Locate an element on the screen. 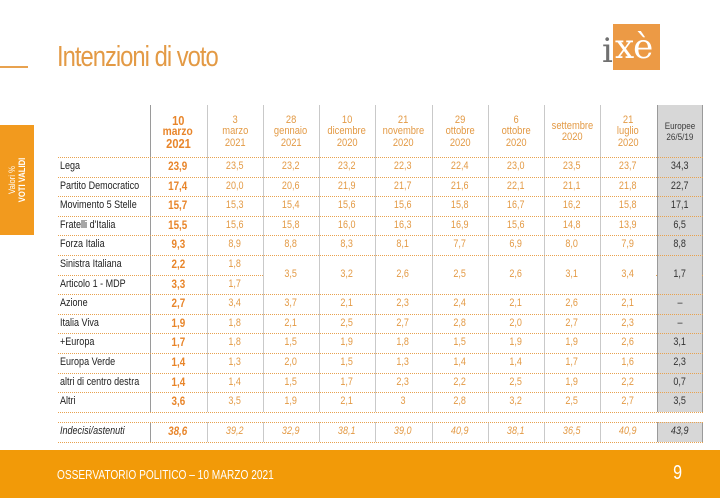  table-cell-value: 21,1 is located at coordinates (572, 185).